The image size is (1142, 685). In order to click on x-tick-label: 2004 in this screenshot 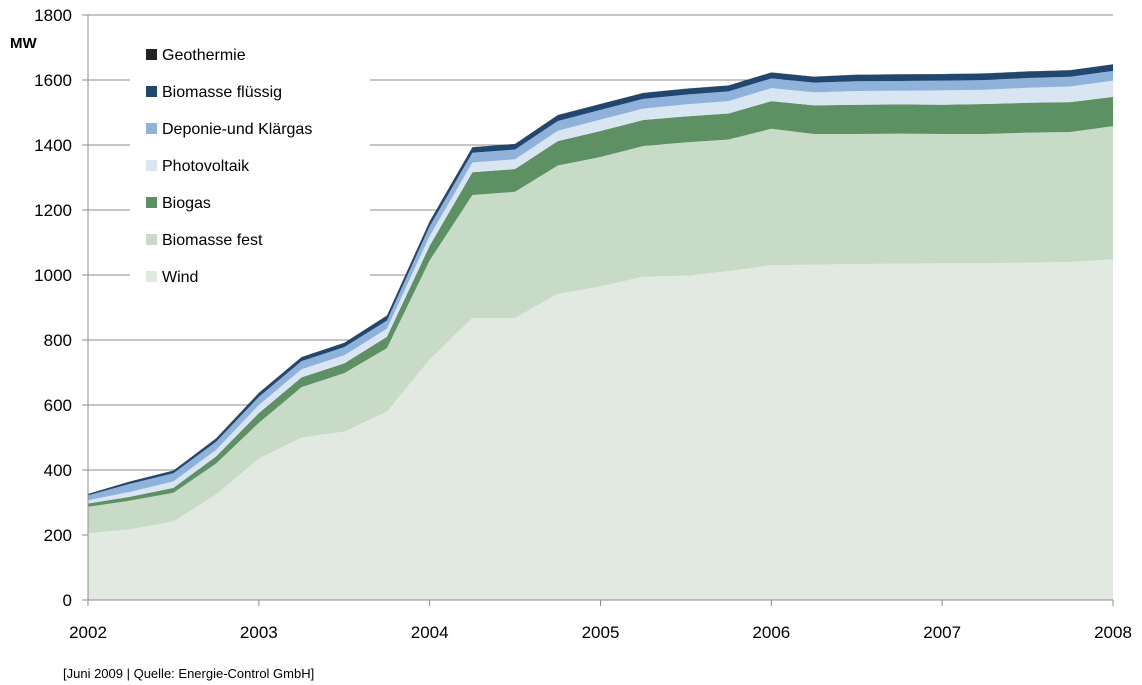, I will do `click(430, 632)`.